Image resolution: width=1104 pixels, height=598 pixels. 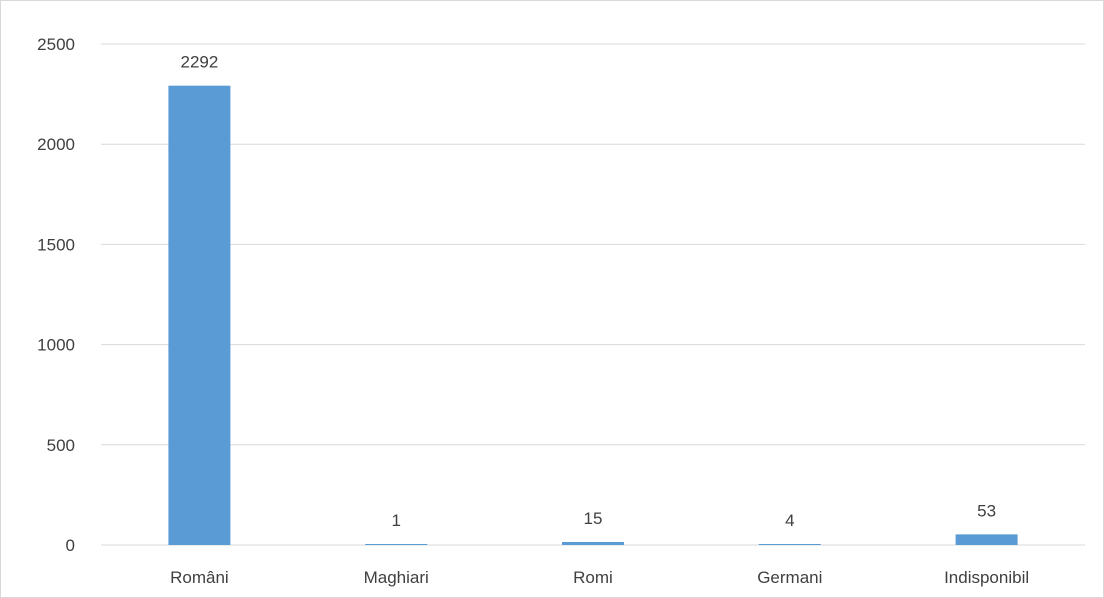 I want to click on y-axis-ticks: 0 500 1000 1500 2000 2500, so click(x=56, y=295).